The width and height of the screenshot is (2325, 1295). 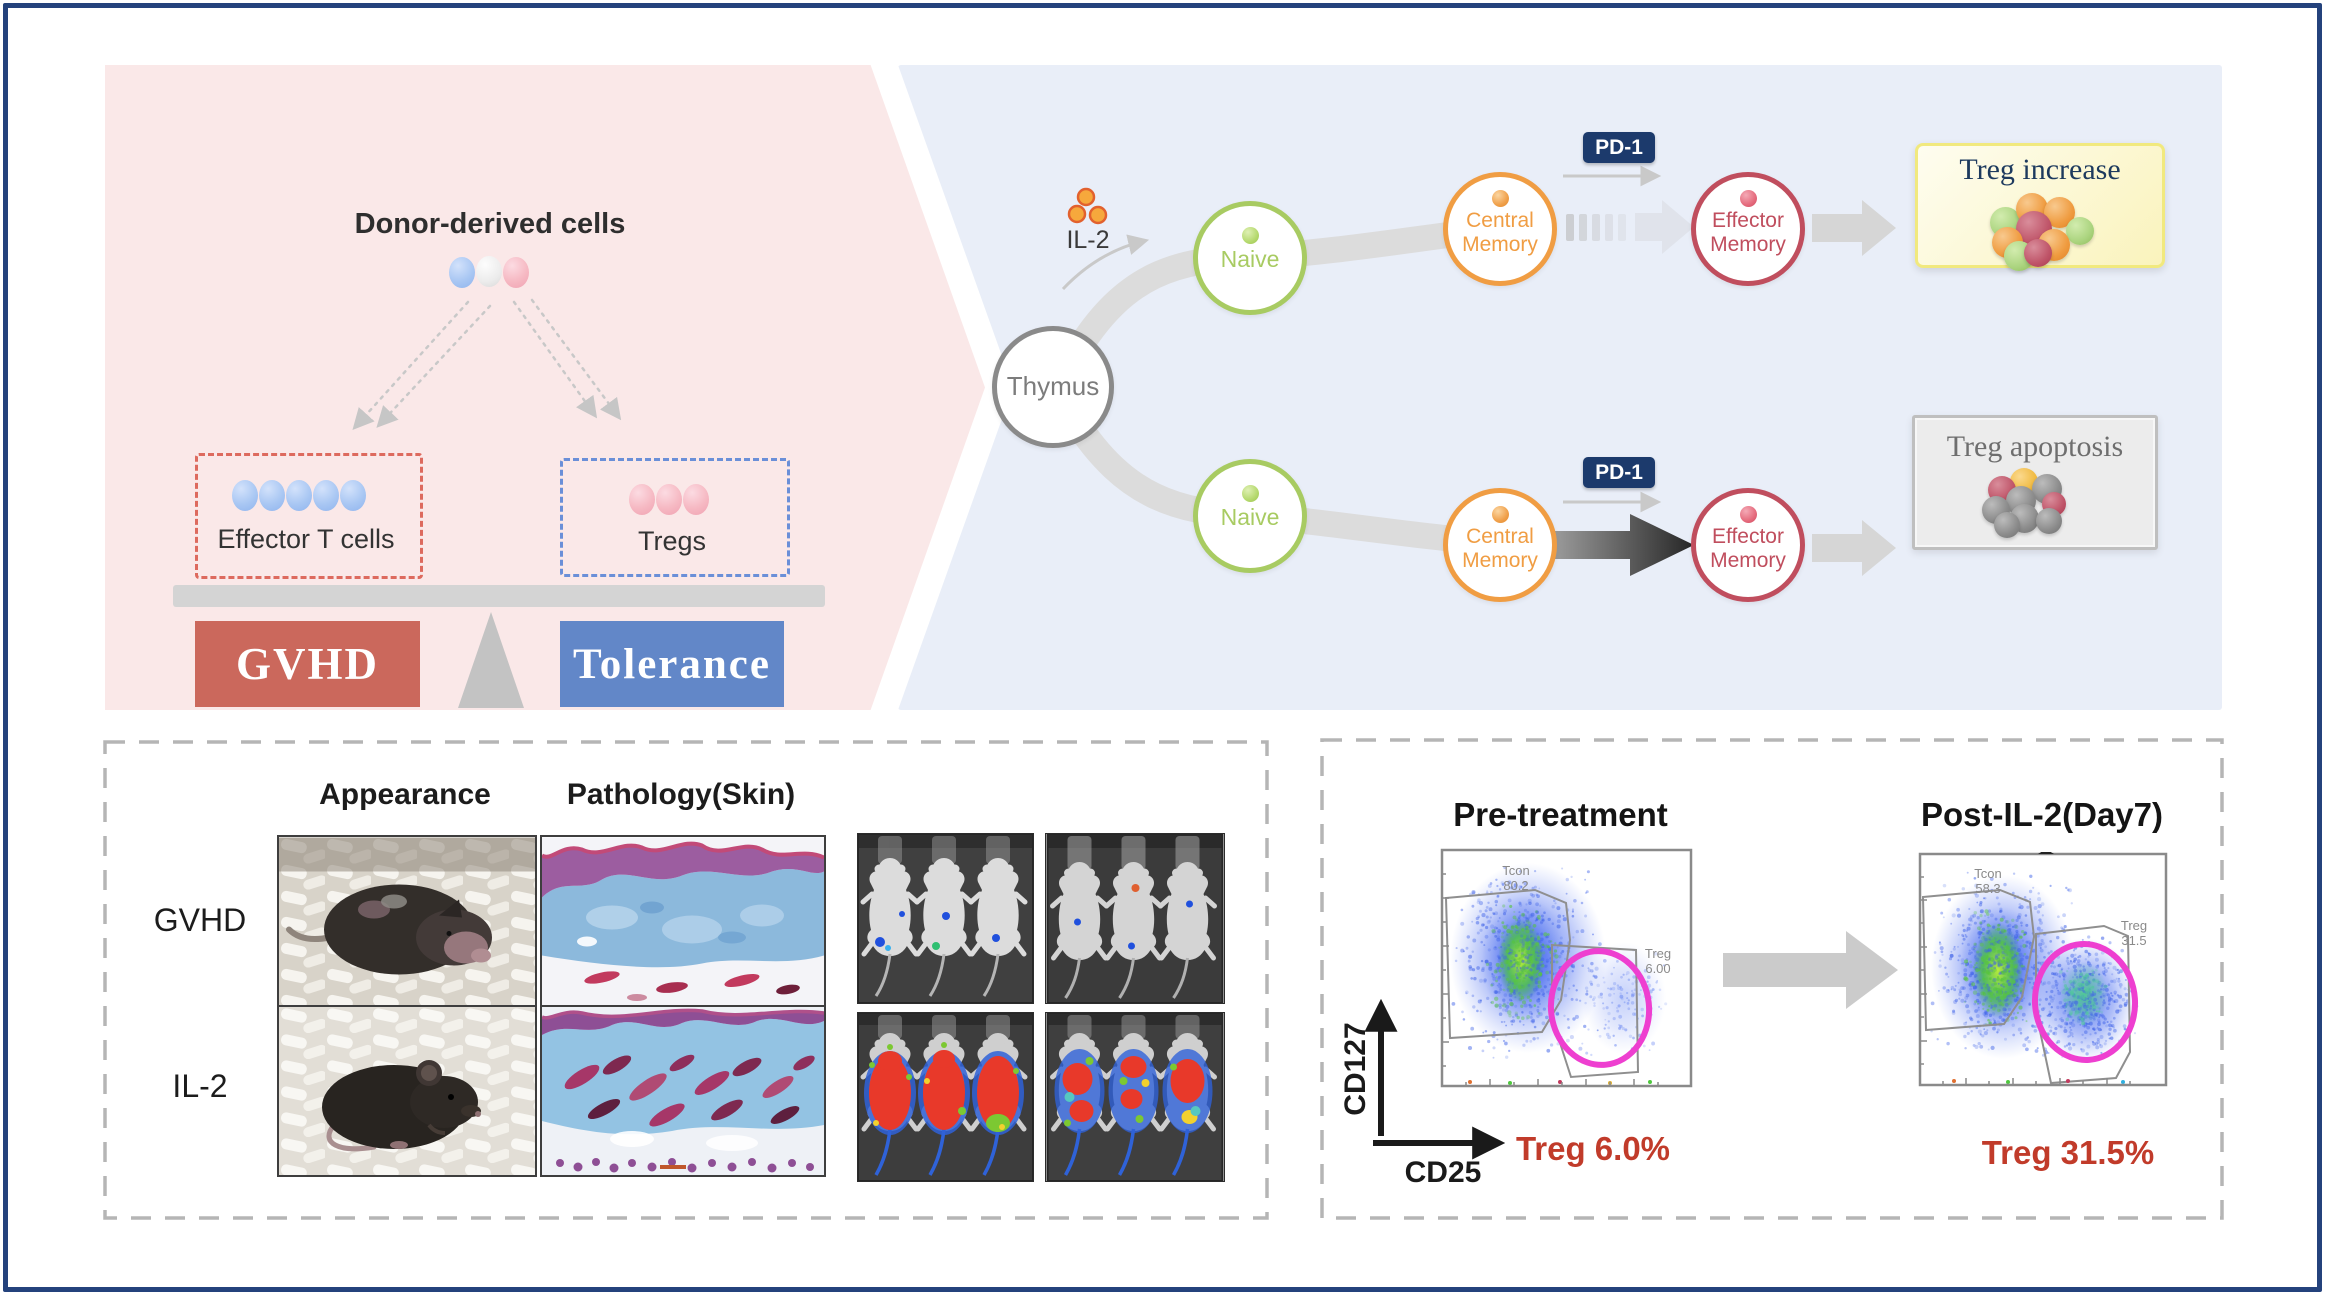 I want to click on donor-cell-pink, so click(x=516, y=272).